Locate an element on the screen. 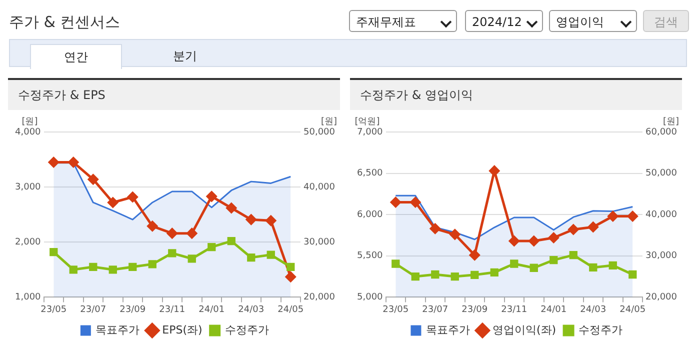 The height and width of the screenshot is (349, 695). legend-label: EPS(좌) is located at coordinates (182, 329).